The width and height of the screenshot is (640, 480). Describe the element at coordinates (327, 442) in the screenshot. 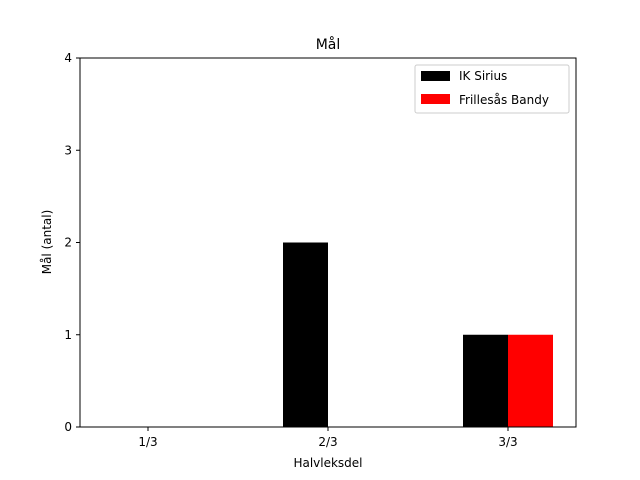

I see `x-tick-label: 2/3` at that location.